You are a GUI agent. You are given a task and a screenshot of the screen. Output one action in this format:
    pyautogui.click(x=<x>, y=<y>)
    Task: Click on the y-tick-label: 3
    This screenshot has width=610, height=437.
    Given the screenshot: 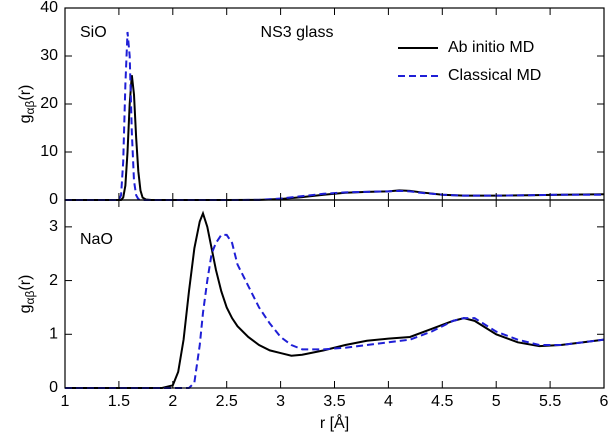 What is the action you would take?
    pyautogui.click(x=53, y=226)
    